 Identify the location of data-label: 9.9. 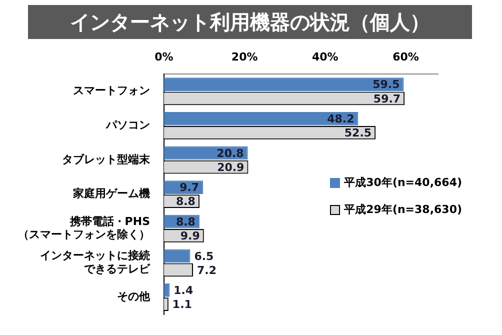
(190, 236).